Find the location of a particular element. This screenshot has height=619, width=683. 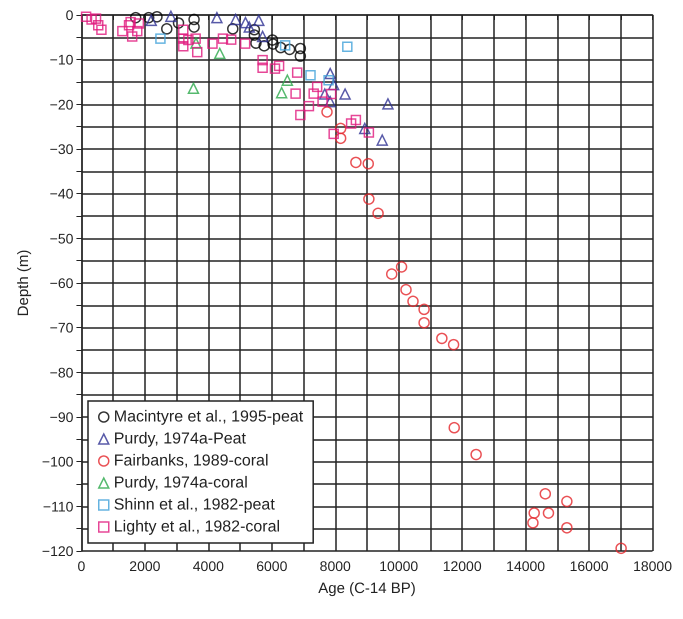

x-tick-label: 16000 is located at coordinates (589, 566).